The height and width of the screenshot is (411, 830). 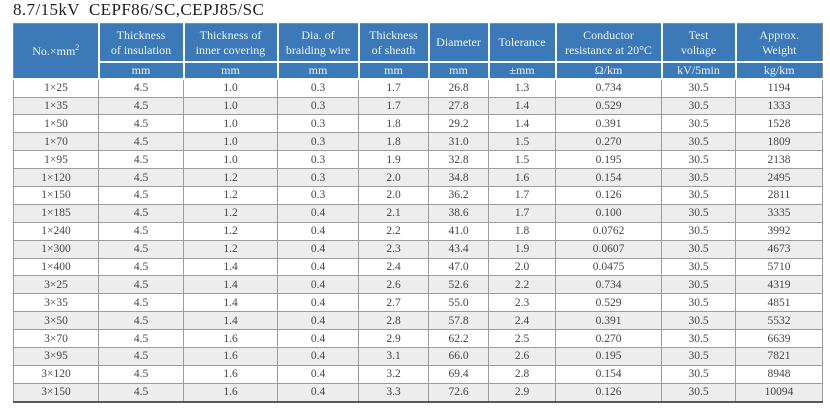 What do you see at coordinates (458, 213) in the screenshot?
I see `table-cell: 38.6` at bounding box center [458, 213].